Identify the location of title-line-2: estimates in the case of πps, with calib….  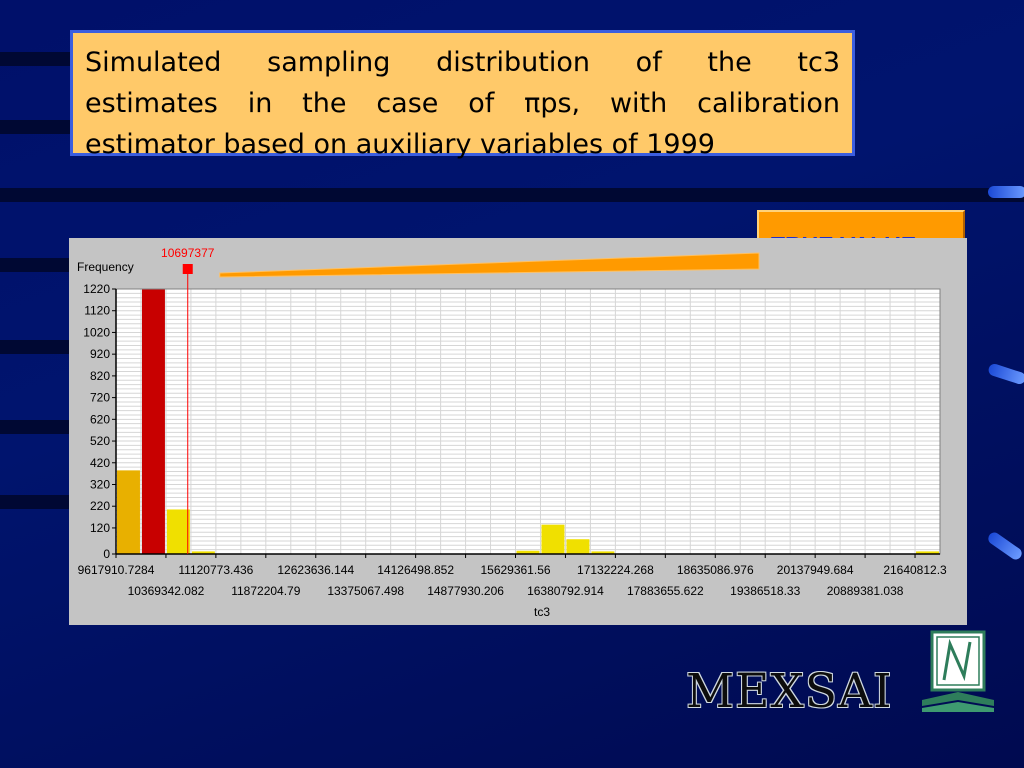
(462, 103).